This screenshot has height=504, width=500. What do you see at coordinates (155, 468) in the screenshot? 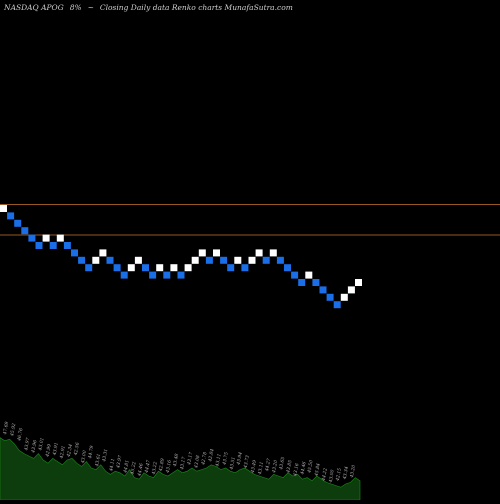
I see `volume-label: 43.22` at bounding box center [155, 468].